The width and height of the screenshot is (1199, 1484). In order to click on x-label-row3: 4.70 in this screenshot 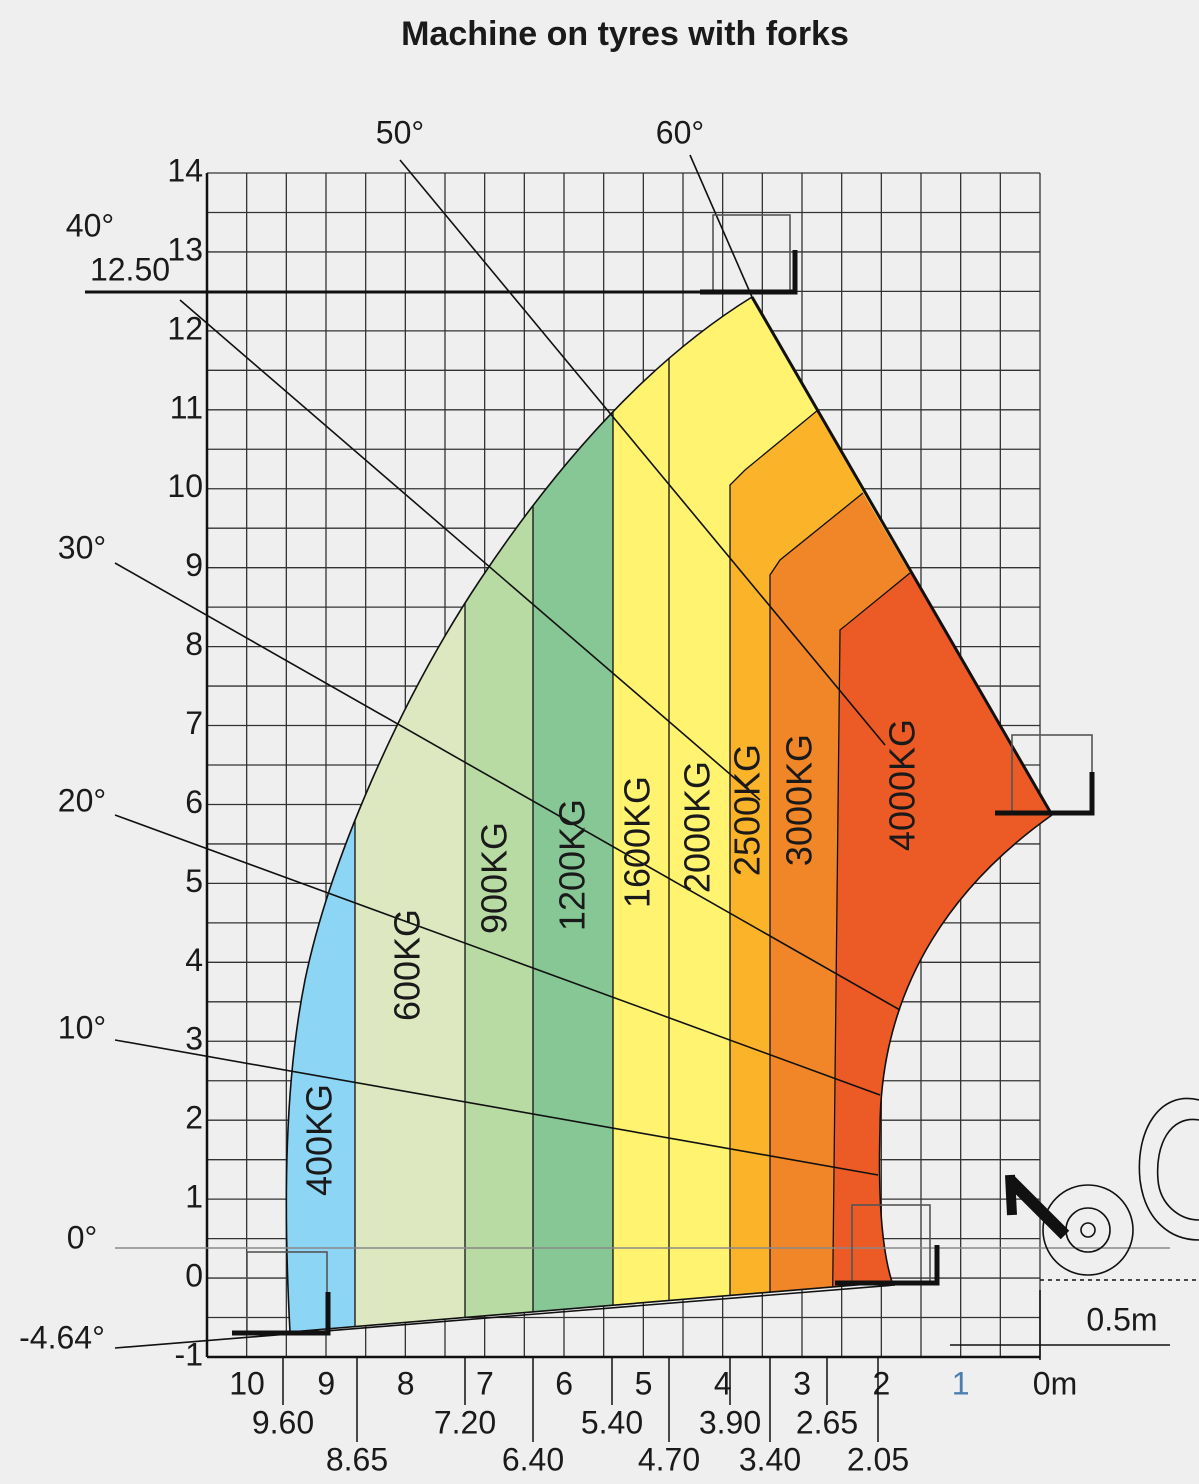, I will do `click(669, 1459)`.